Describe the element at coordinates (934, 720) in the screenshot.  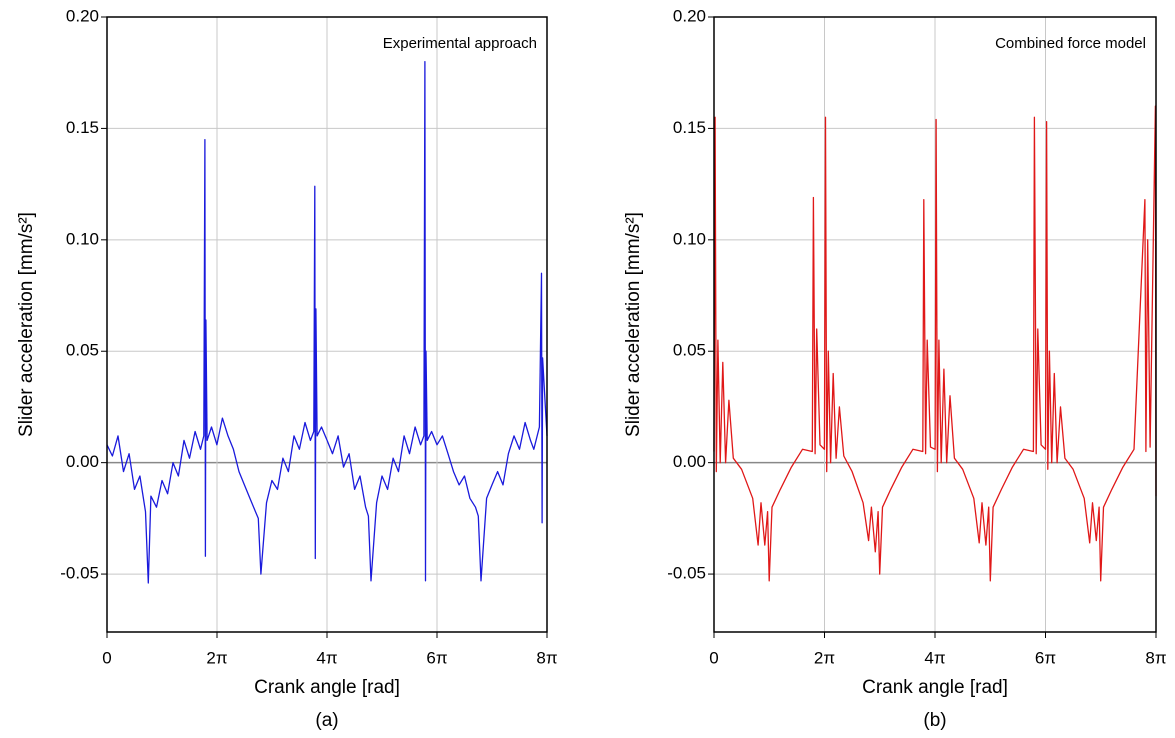
I see `caption: (b)` at that location.